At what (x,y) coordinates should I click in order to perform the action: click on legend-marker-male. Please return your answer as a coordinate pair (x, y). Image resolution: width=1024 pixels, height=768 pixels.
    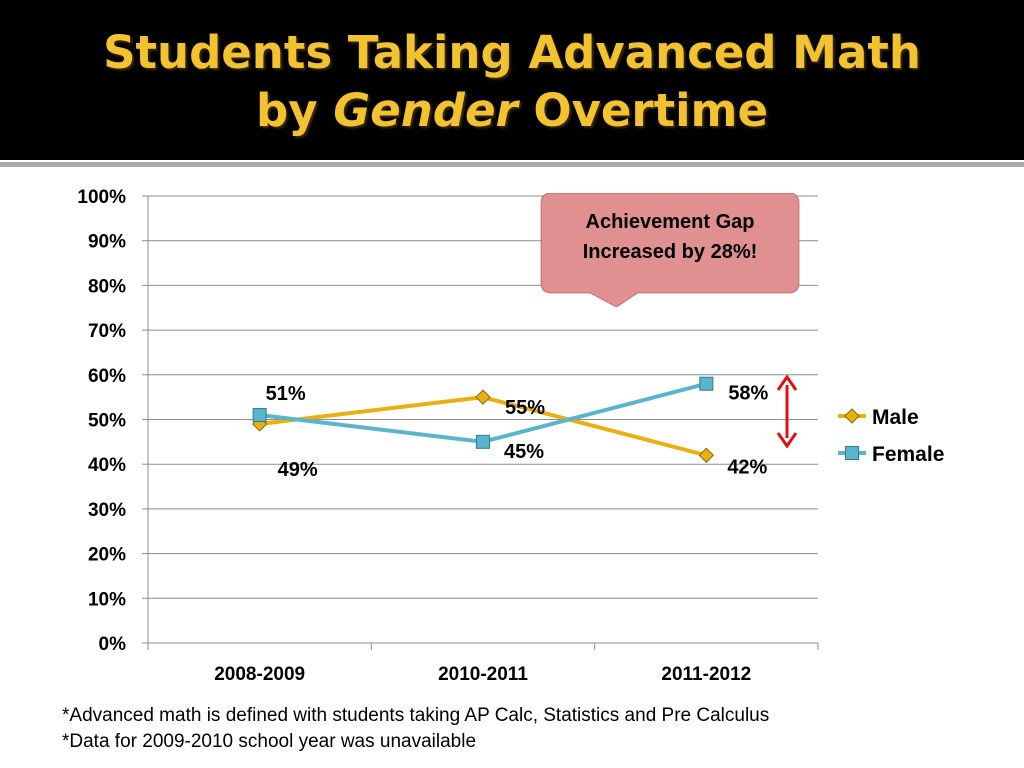
    Looking at the image, I should click on (852, 416).